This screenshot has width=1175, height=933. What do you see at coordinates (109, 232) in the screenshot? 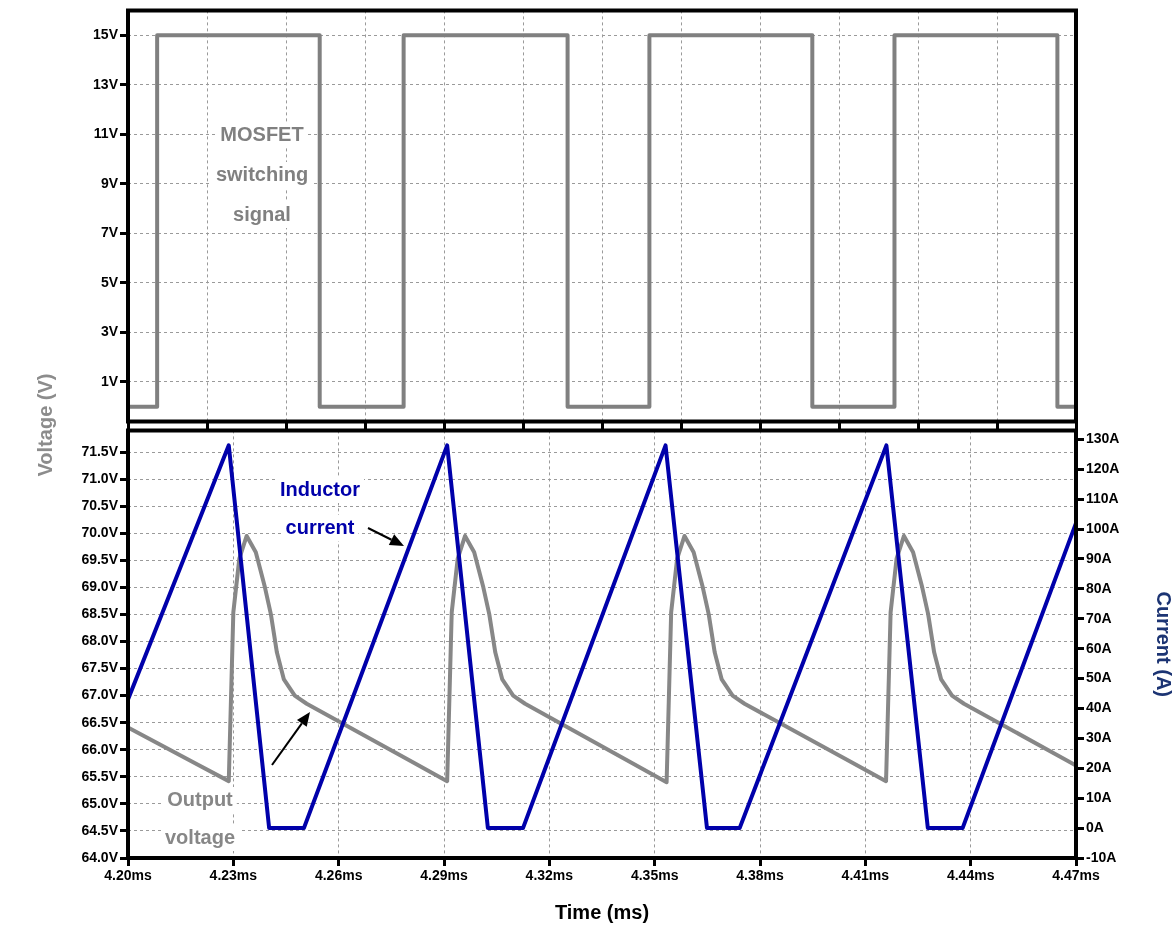
I see `y-tick-label: 7V` at bounding box center [109, 232].